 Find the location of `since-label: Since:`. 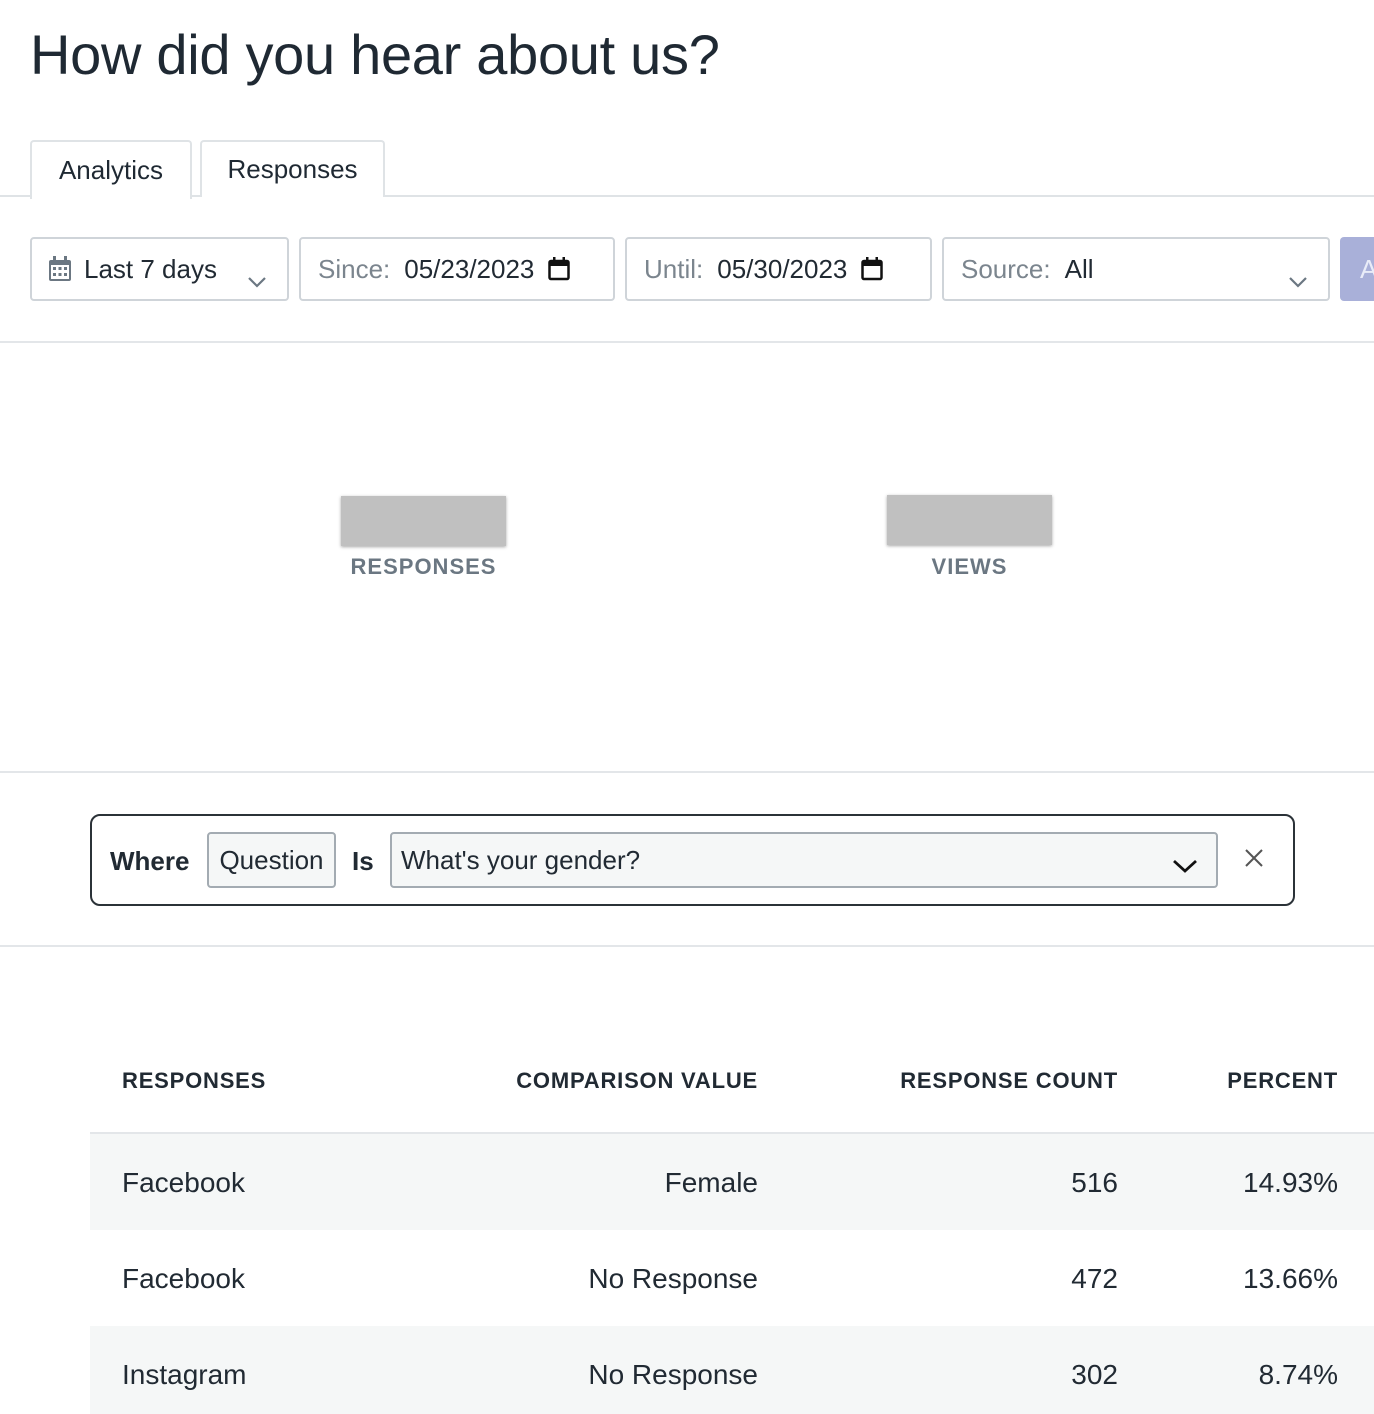

since-label: Since: is located at coordinates (354, 268).